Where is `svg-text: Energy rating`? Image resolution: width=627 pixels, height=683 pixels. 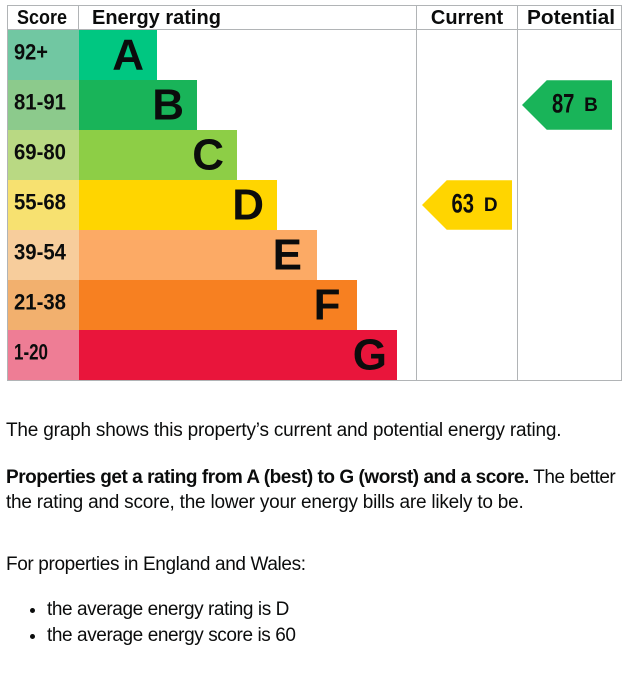 svg-text: Energy rating is located at coordinates (156, 18).